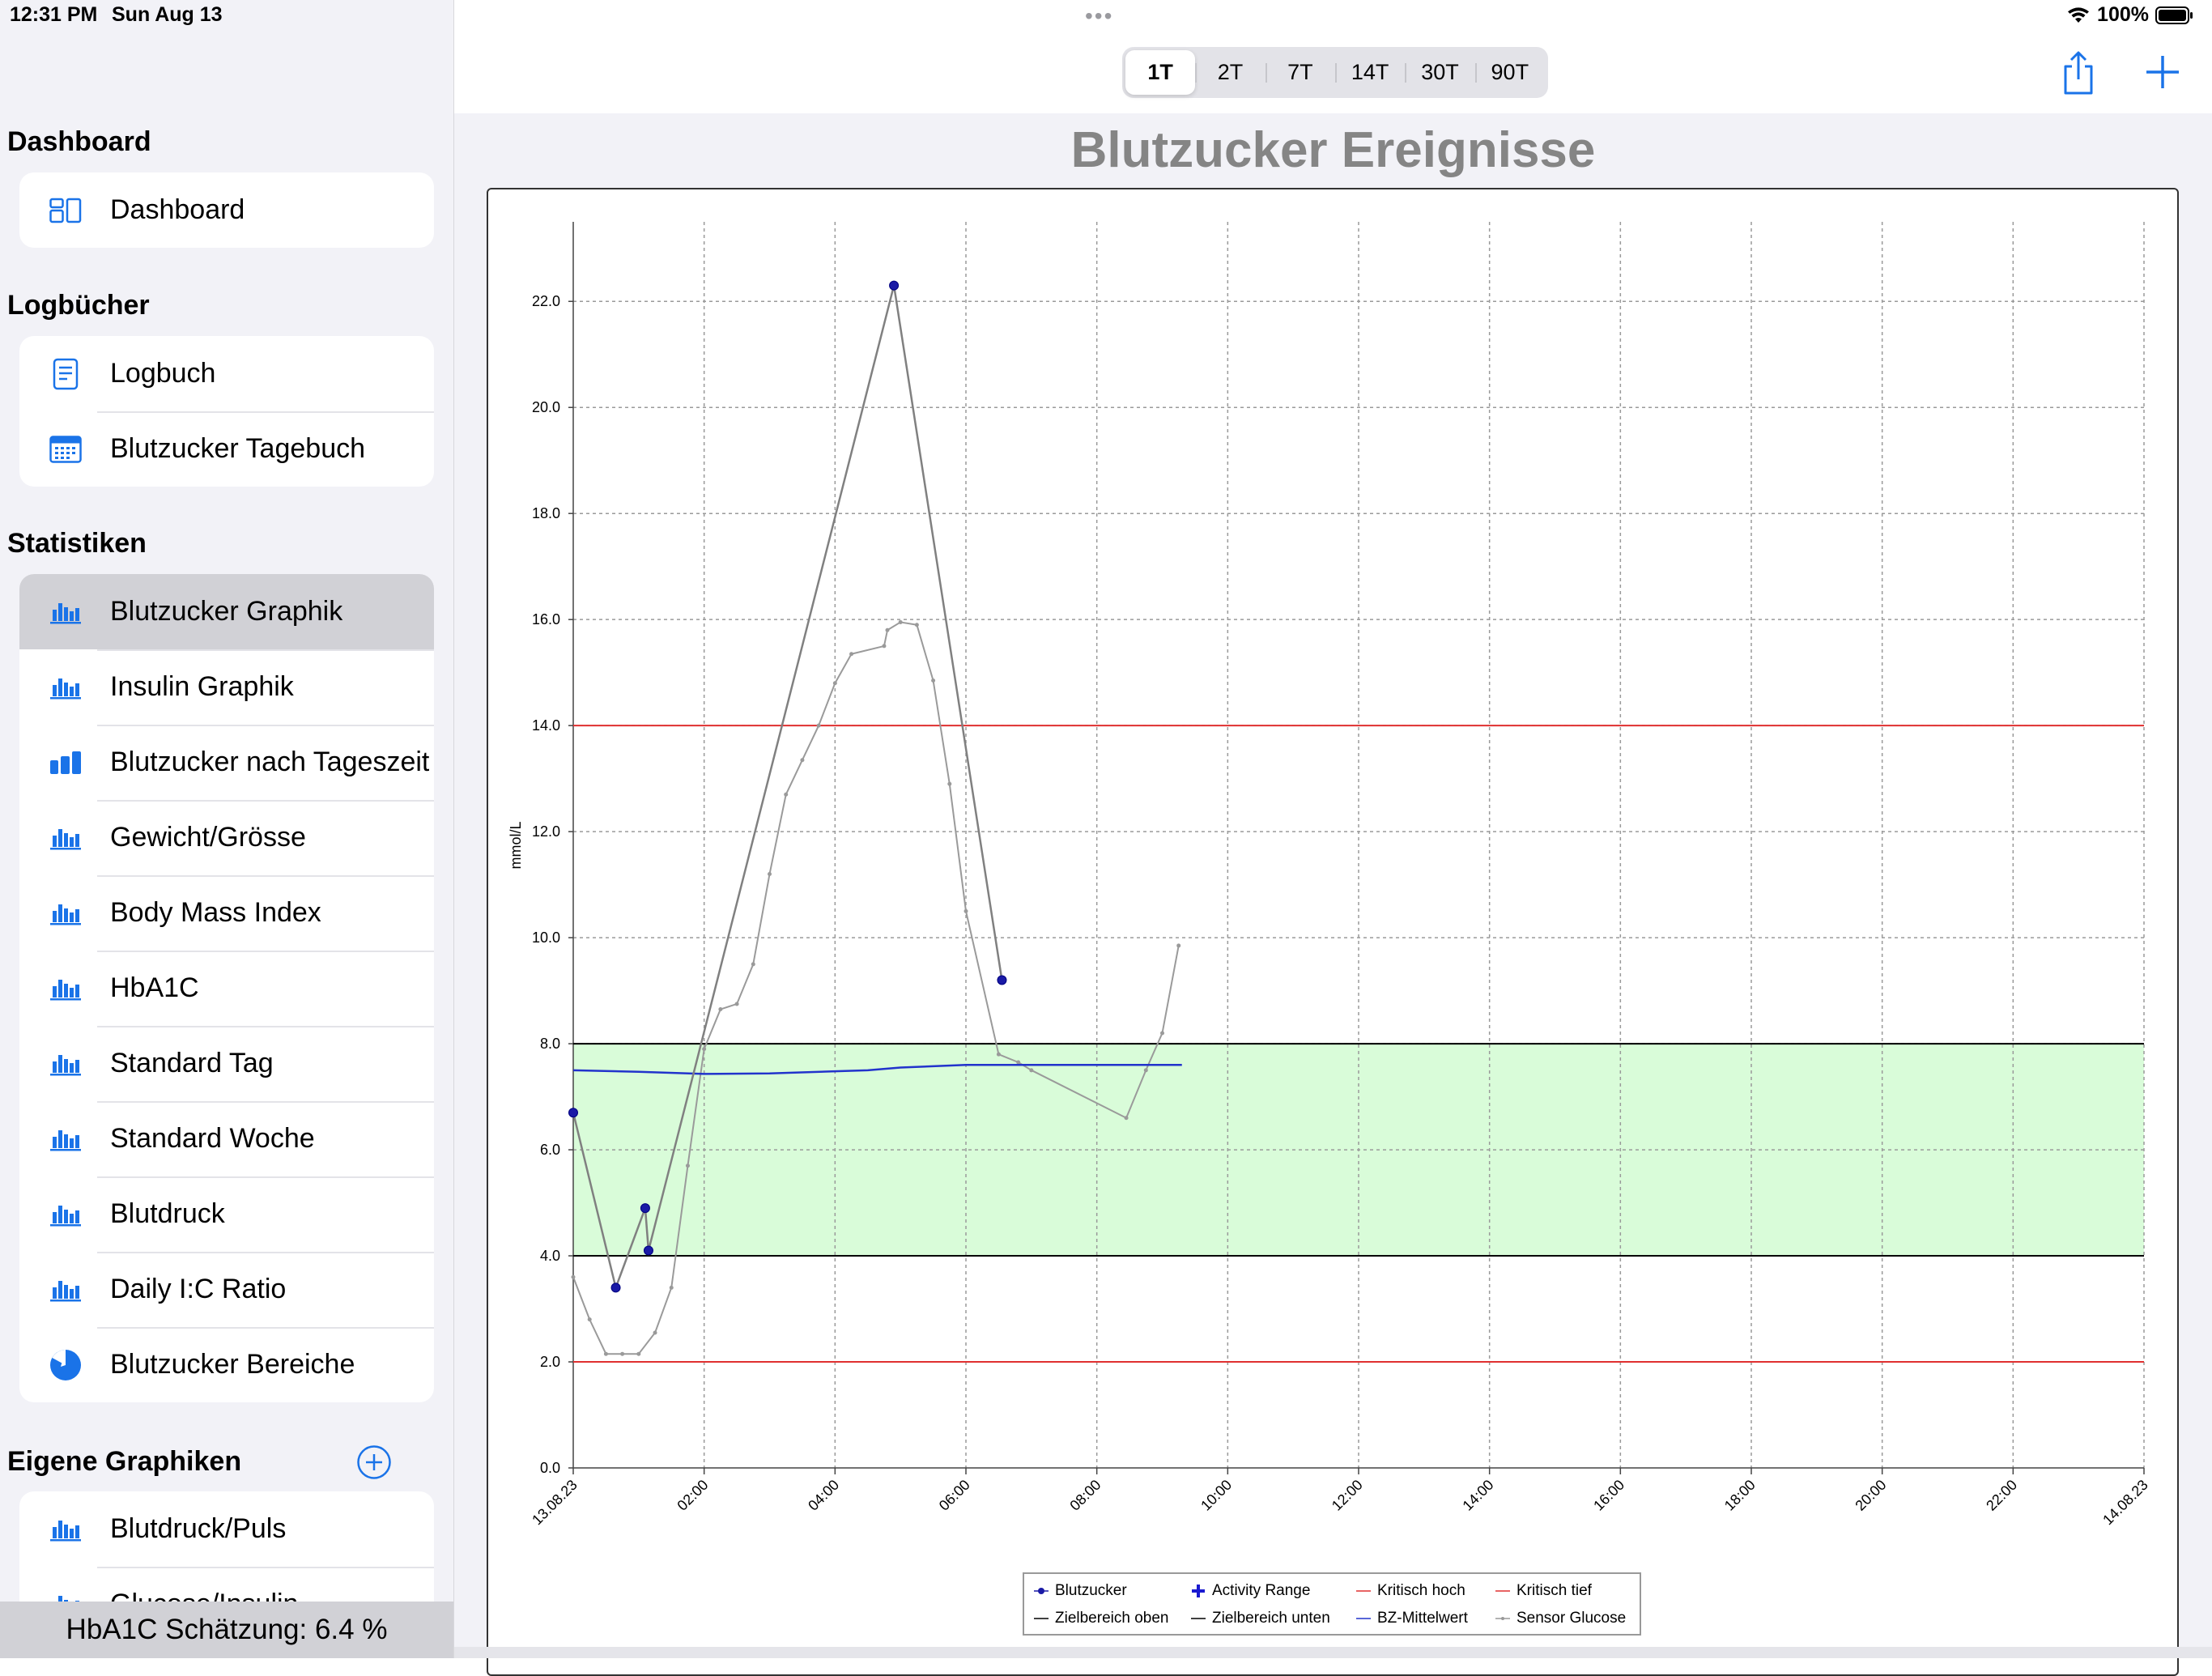  I want to click on logbook-icon, so click(66, 374).